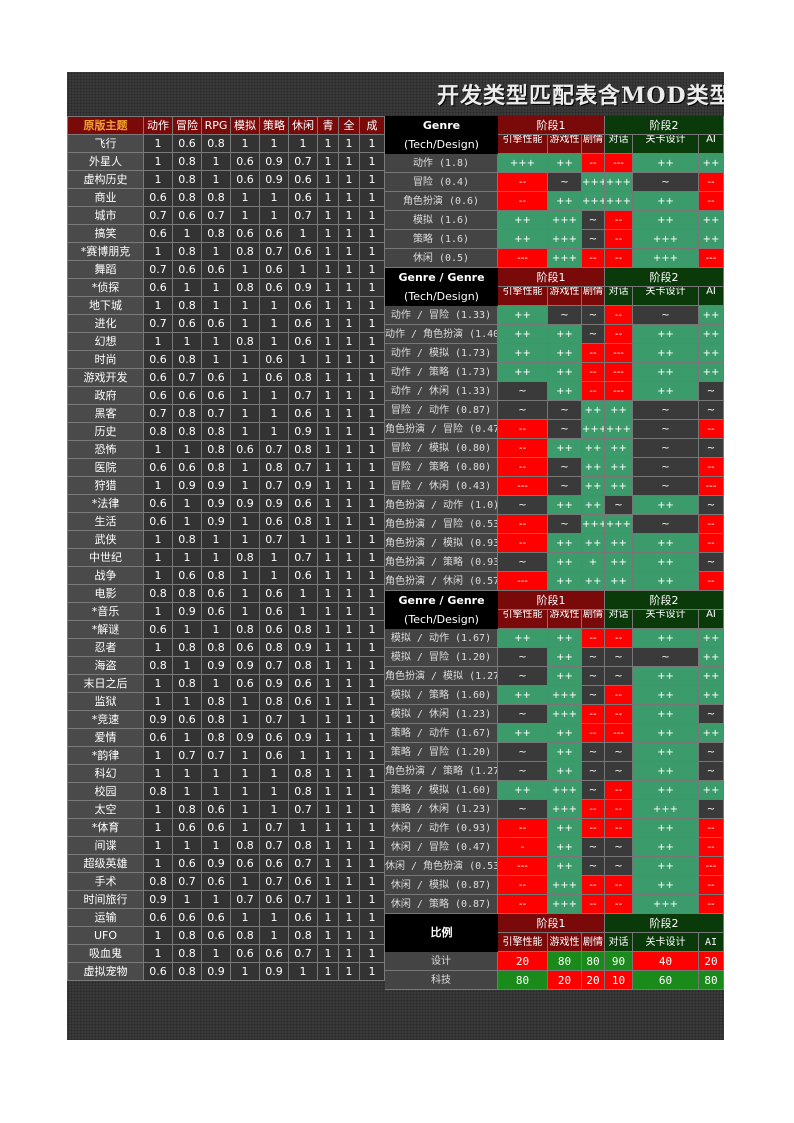 The image size is (794, 1123). Describe the element at coordinates (105, 179) in the screenshot. I see `theme-name: 虚构历史` at that location.